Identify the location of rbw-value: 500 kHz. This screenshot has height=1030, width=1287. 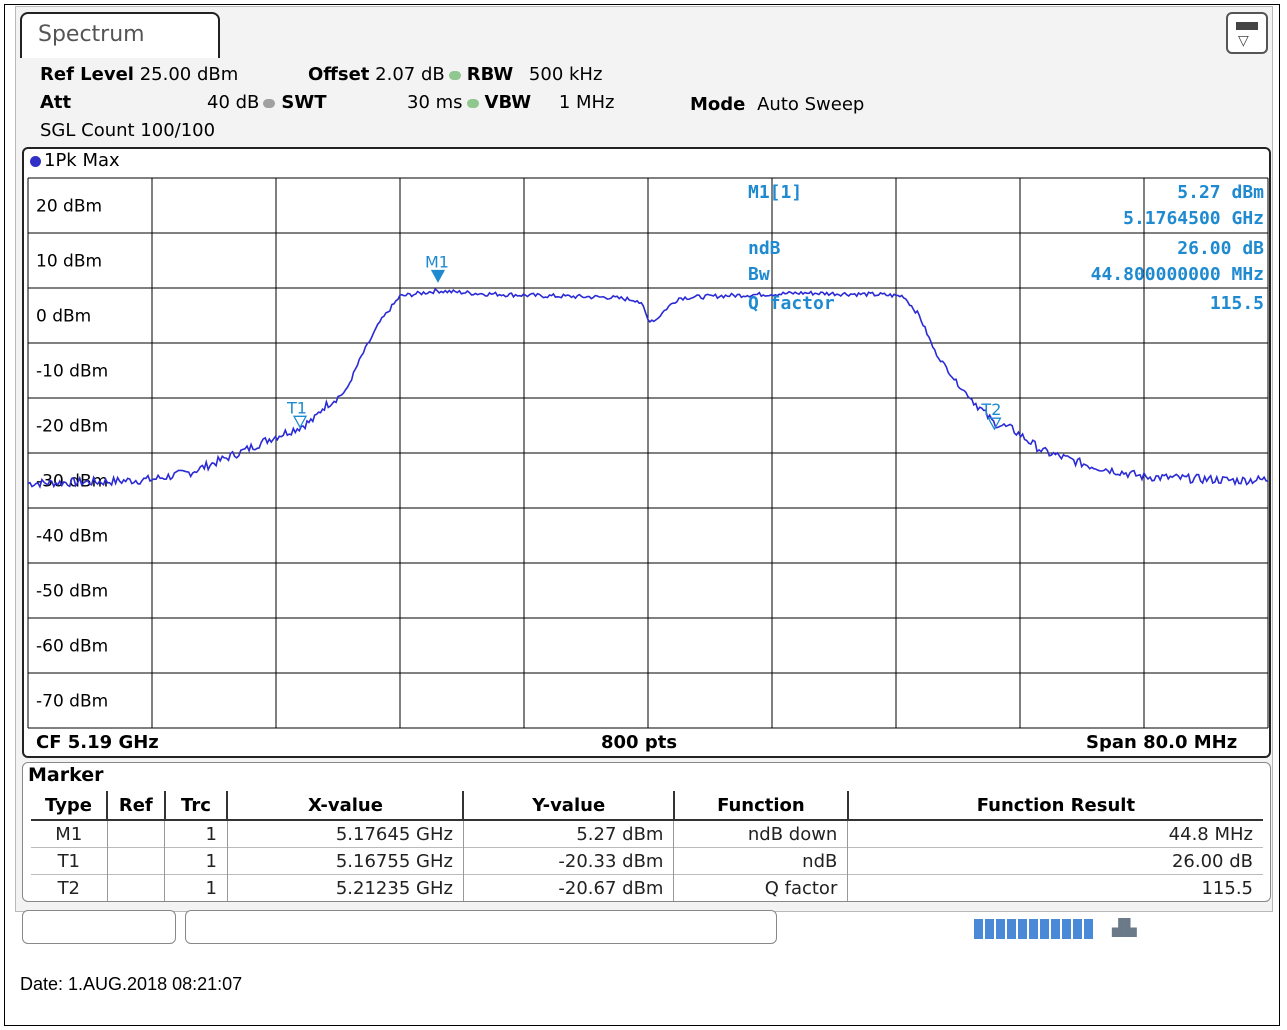
(565, 74).